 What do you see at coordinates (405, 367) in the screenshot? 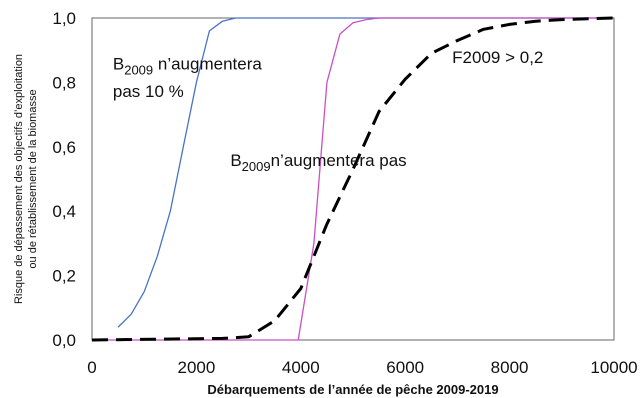
I see `x-tick-label: 6000` at bounding box center [405, 367].